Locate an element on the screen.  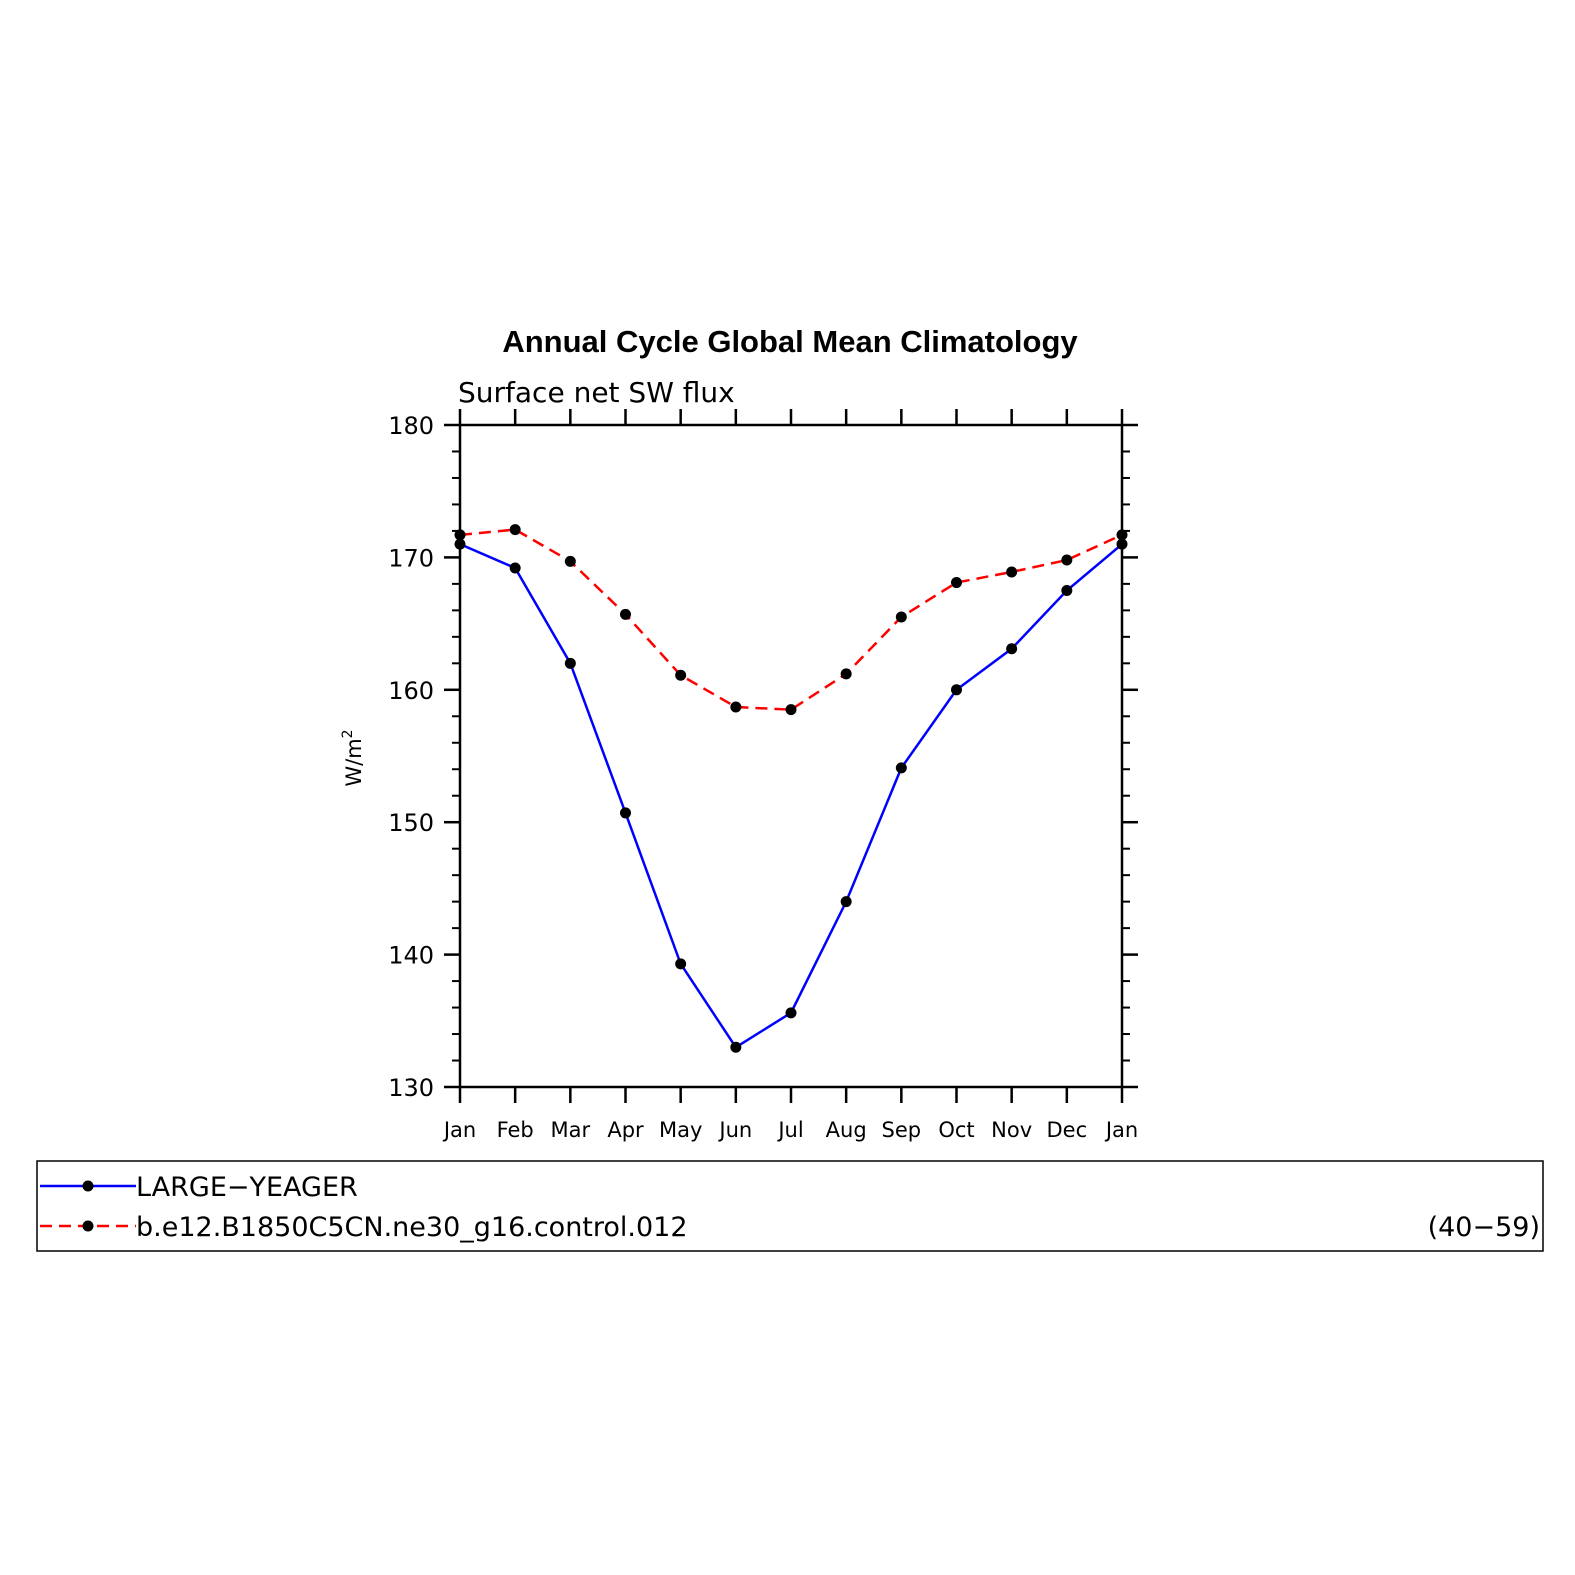
legend-box is located at coordinates (790, 1206).